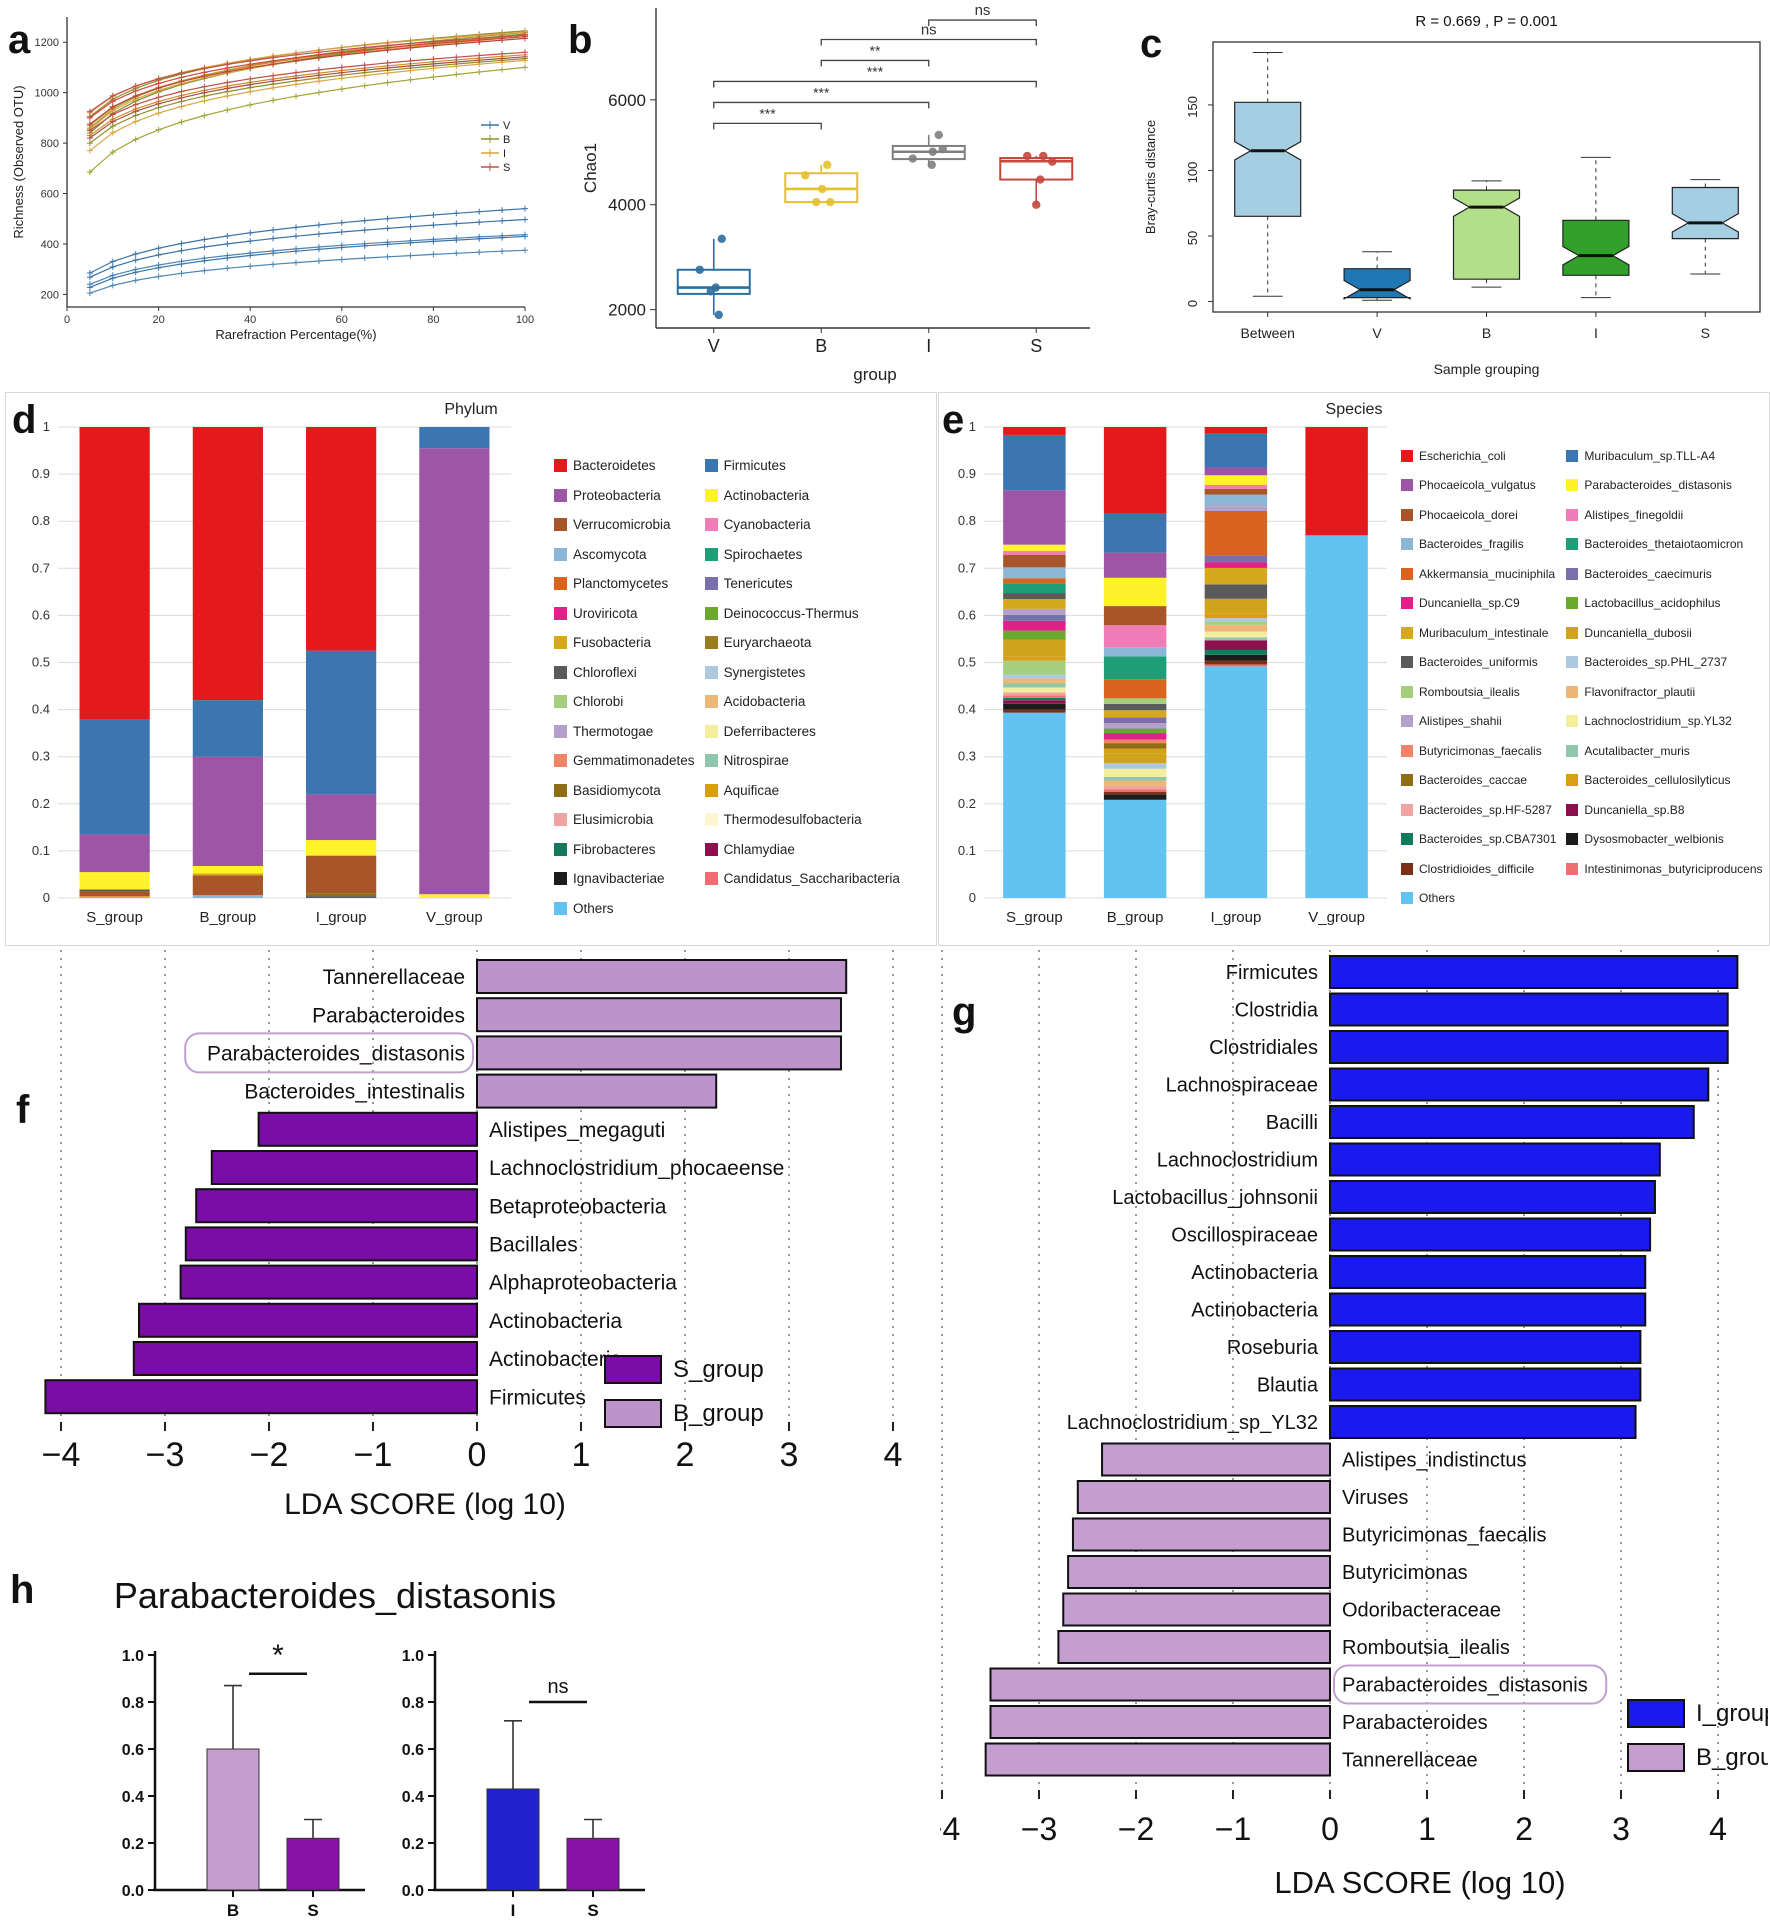  What do you see at coordinates (413, 1703) in the screenshot?
I see `text-mark: 0.8` at bounding box center [413, 1703].